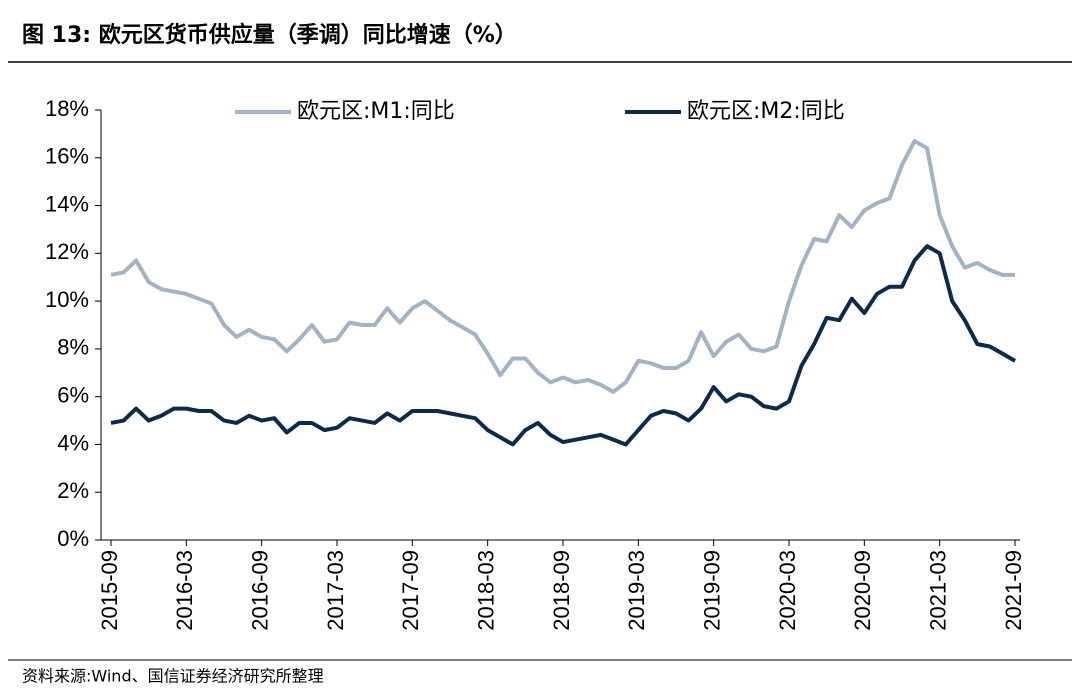 The image size is (1080, 700). Describe the element at coordinates (67, 299) in the screenshot. I see `y-tick-label: 10%` at that location.